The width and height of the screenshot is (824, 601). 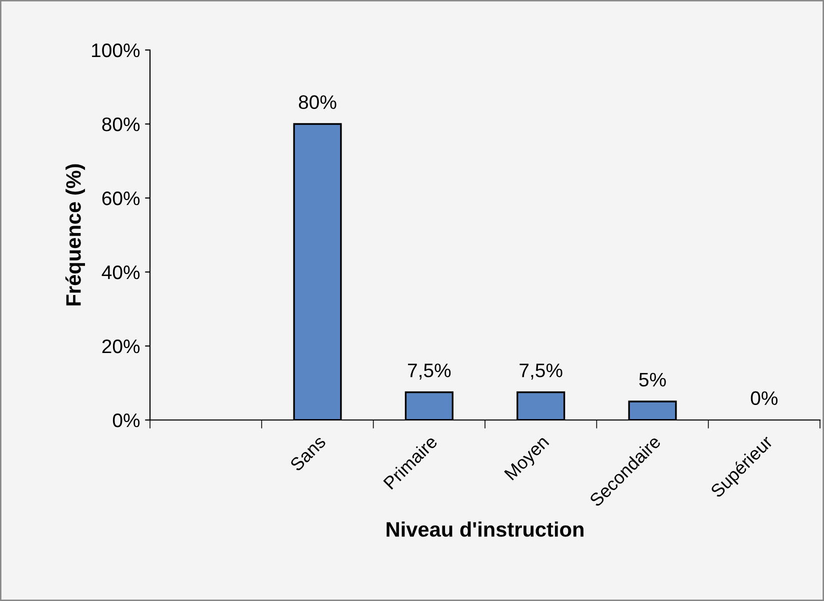 What do you see at coordinates (317, 102) in the screenshot?
I see `data-label: 80%` at bounding box center [317, 102].